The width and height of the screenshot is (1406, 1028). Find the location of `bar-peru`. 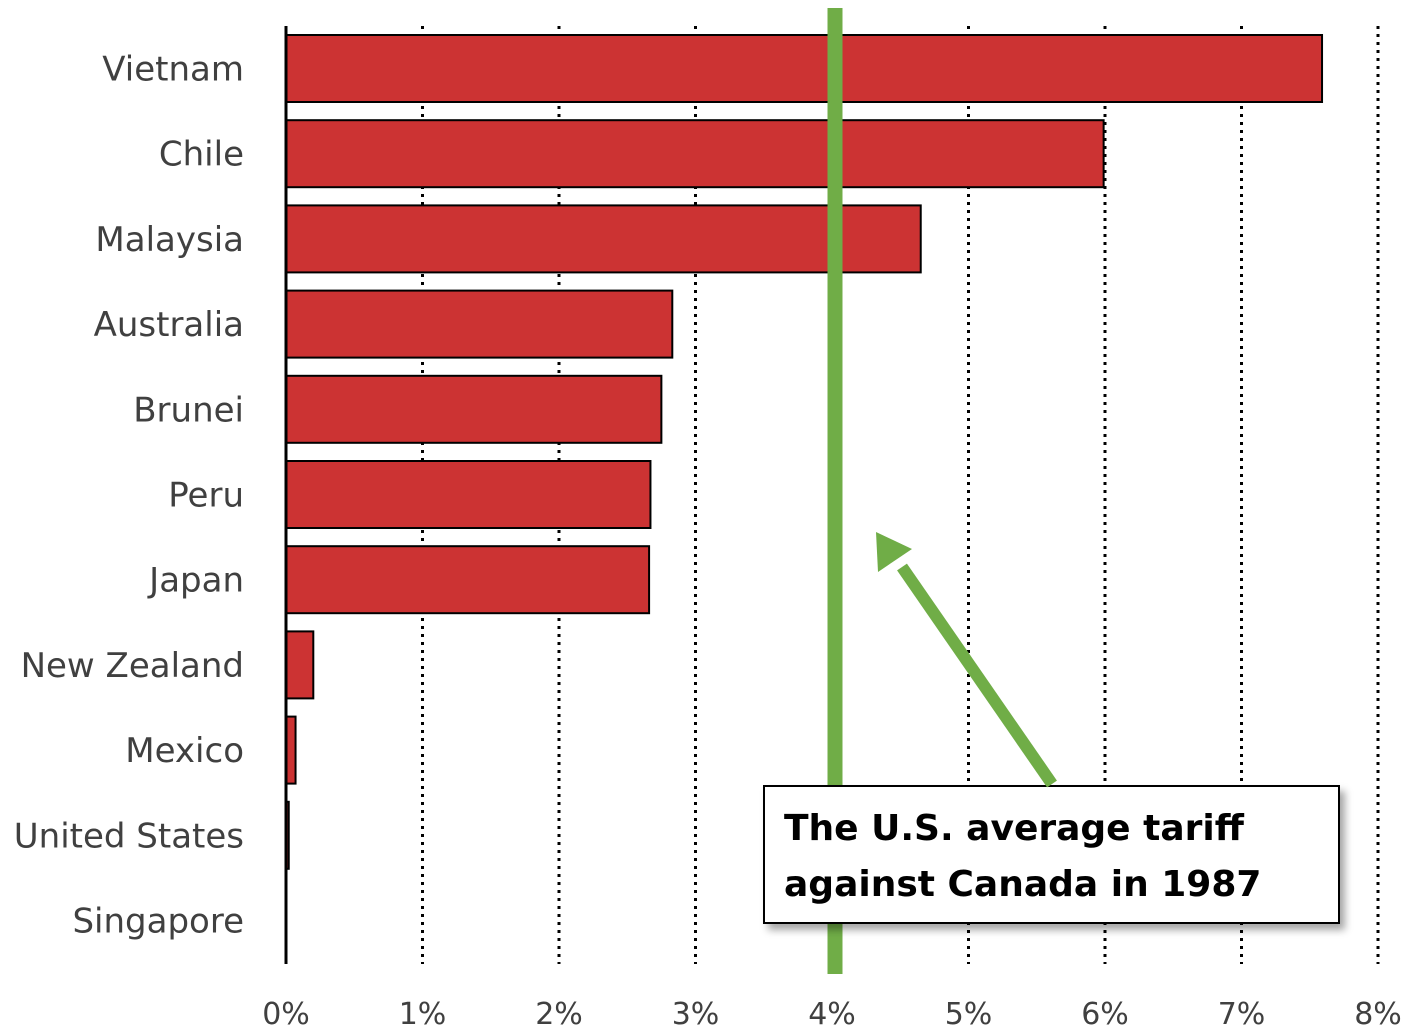

bar-peru is located at coordinates (468, 494).